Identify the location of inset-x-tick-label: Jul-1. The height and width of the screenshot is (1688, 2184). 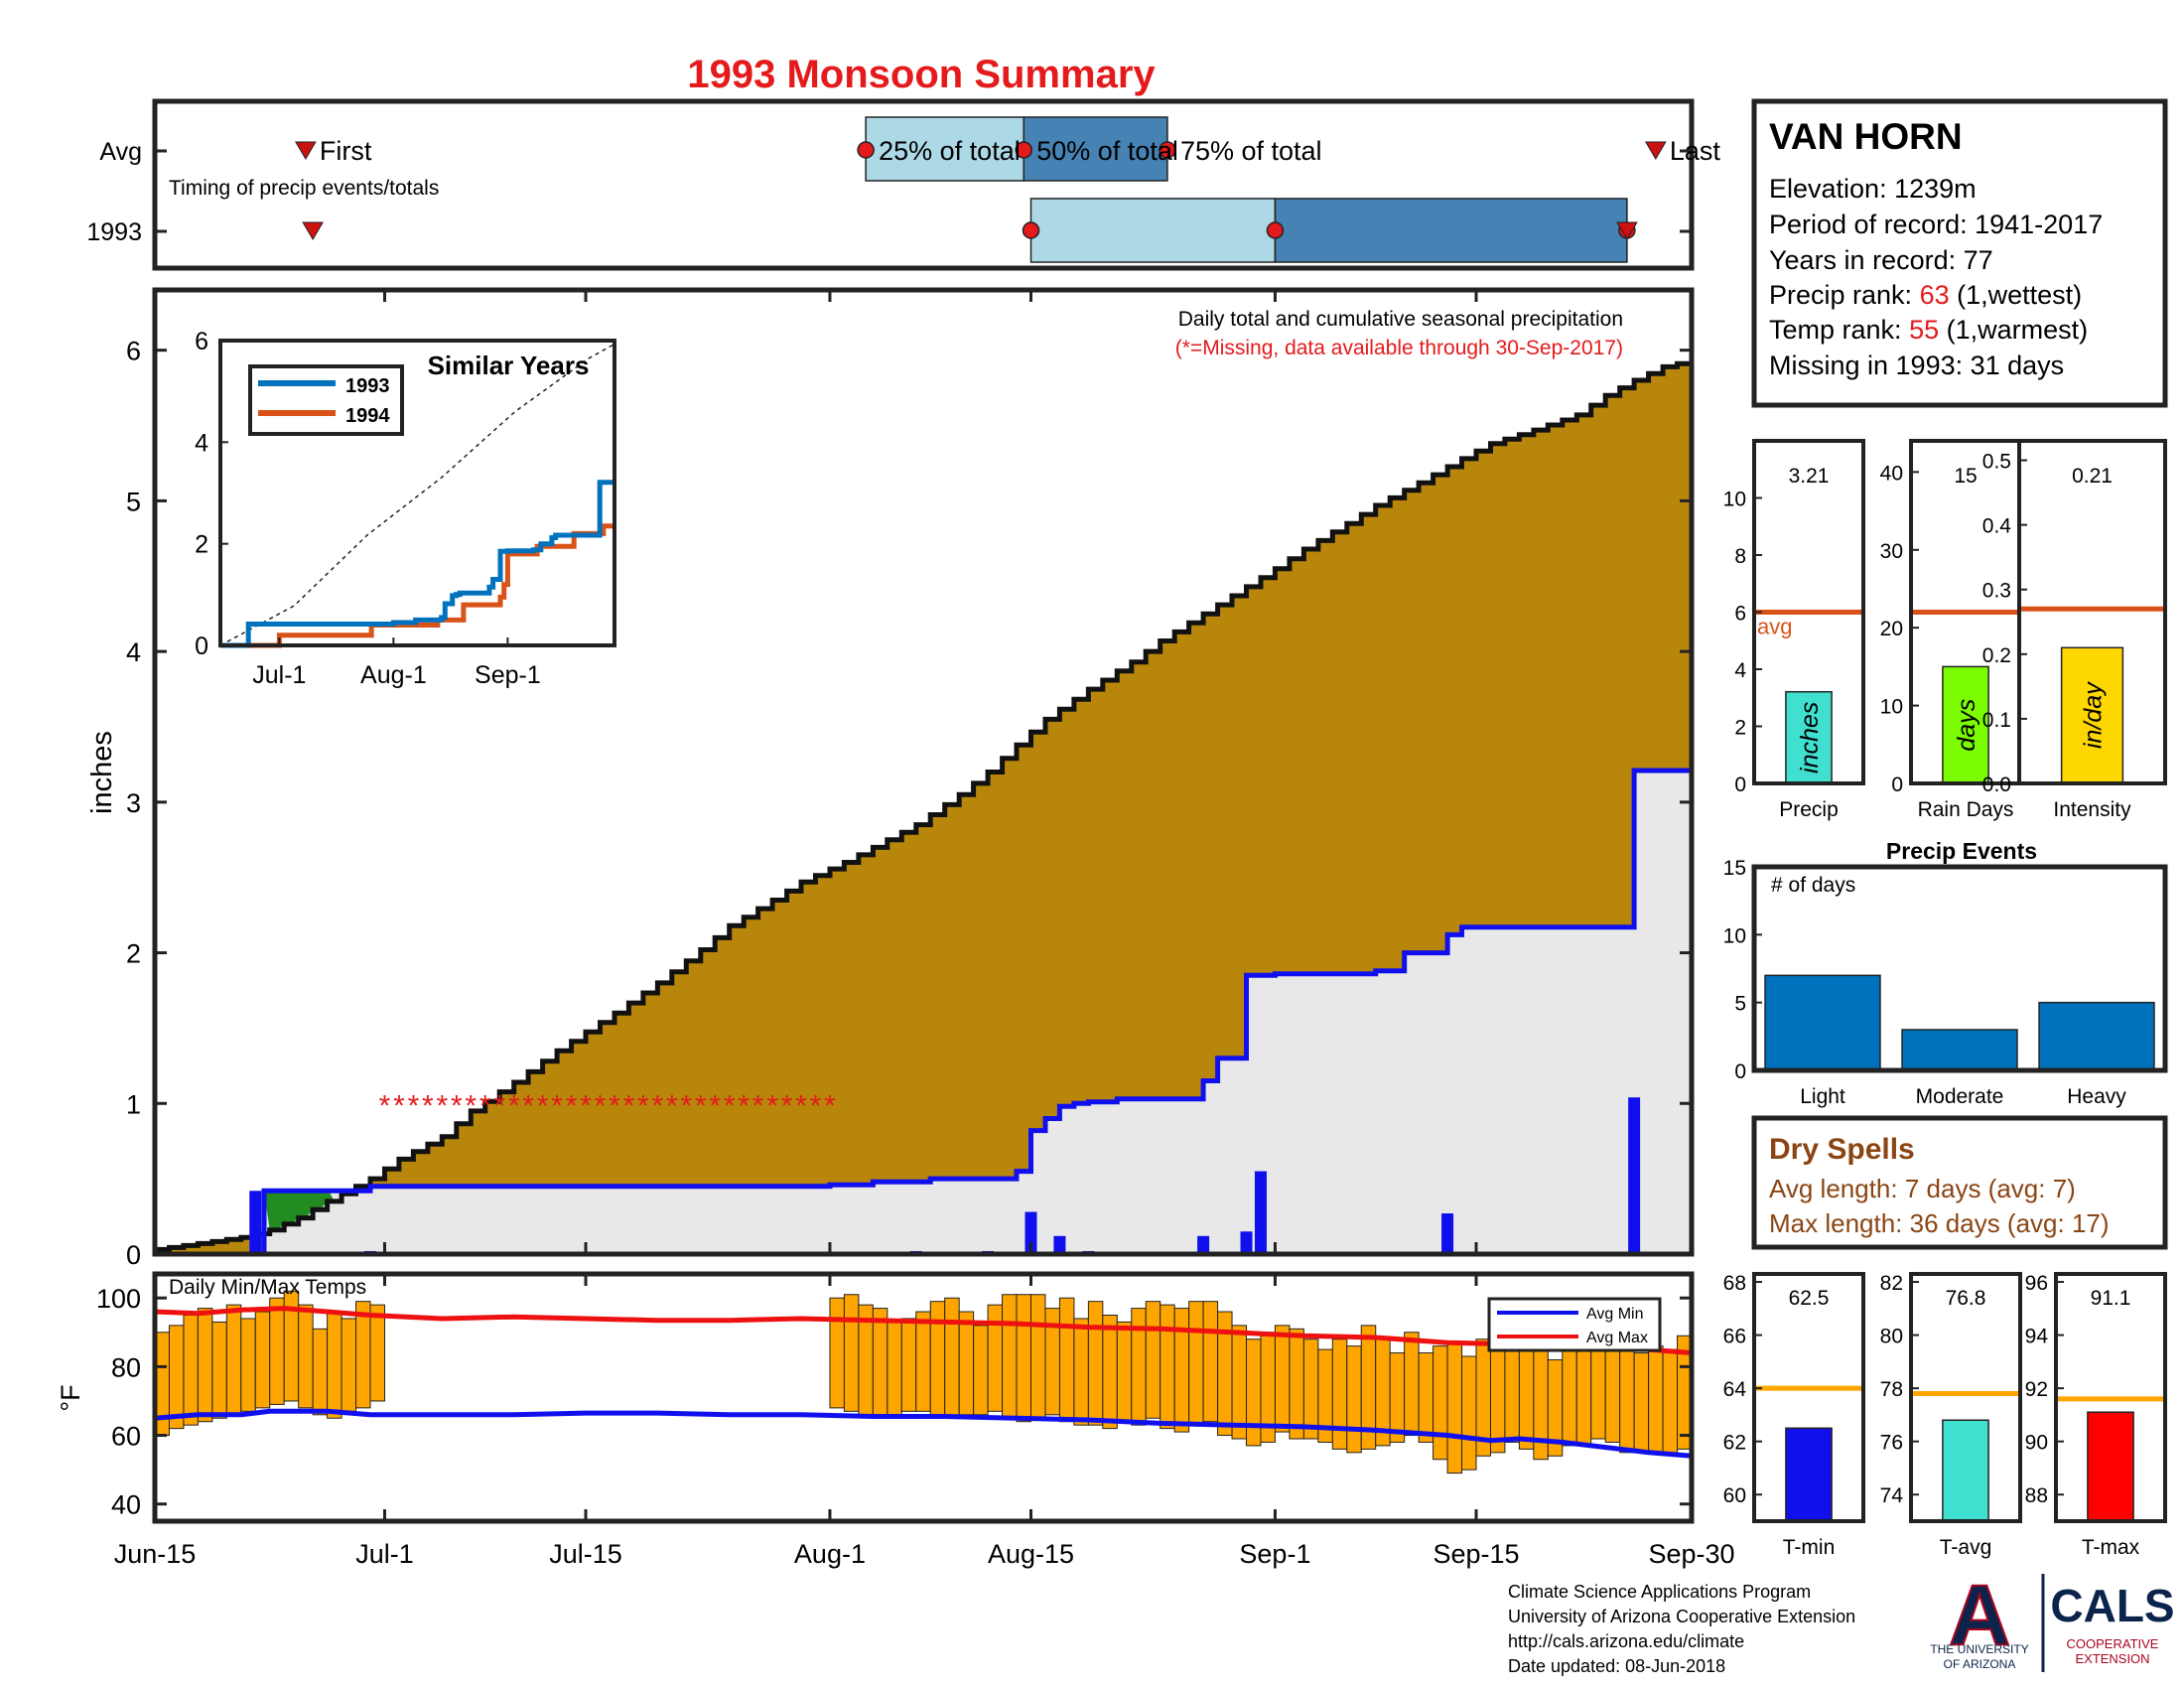
(279, 675).